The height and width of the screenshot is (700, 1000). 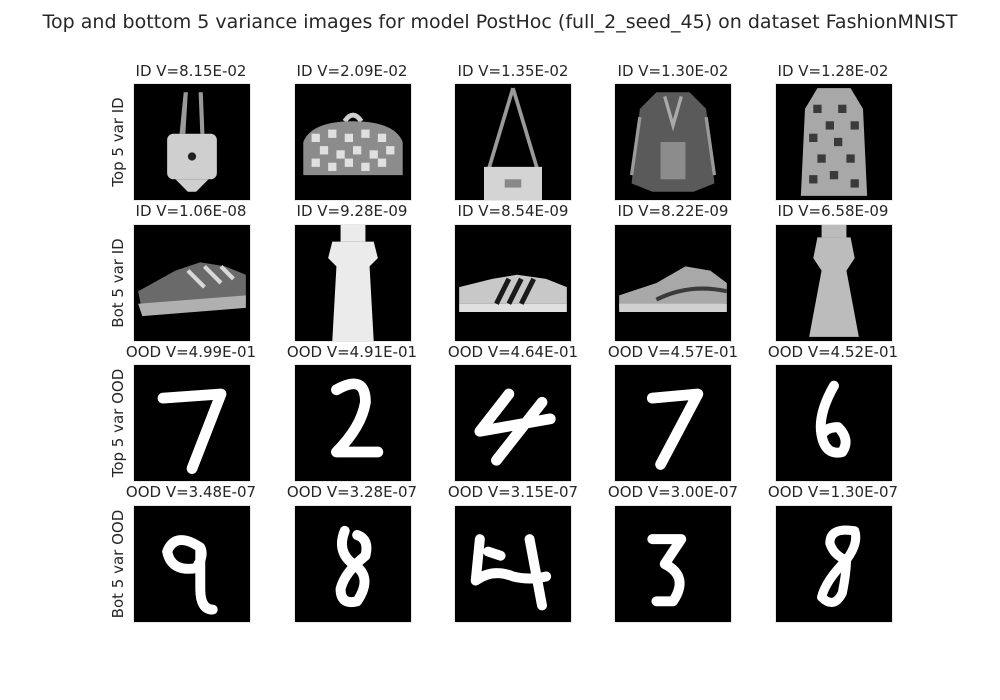 I want to click on row-label-top-ood: Top 5 var OOD, so click(x=118, y=423).